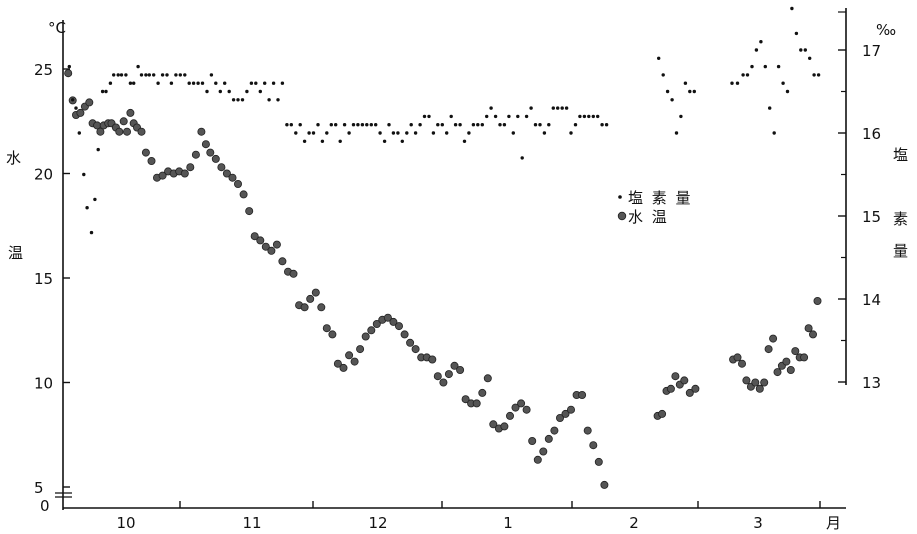 The image size is (917, 534). Describe the element at coordinates (900, 251) in the screenshot. I see `right-axis-title-char-3: 量` at that location.